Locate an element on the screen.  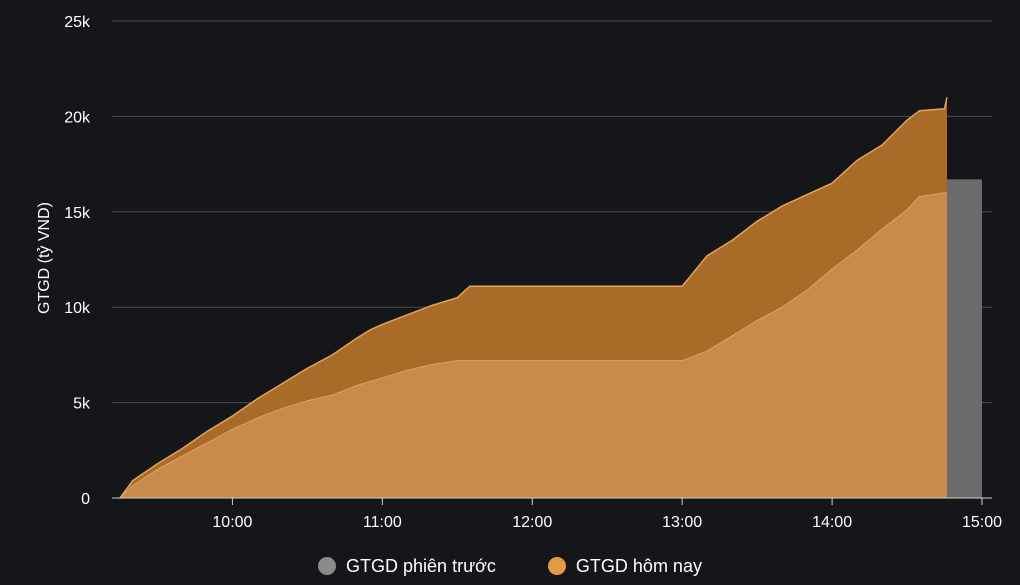
legend-label-today: GTGD hôm nay is located at coordinates (638, 565).